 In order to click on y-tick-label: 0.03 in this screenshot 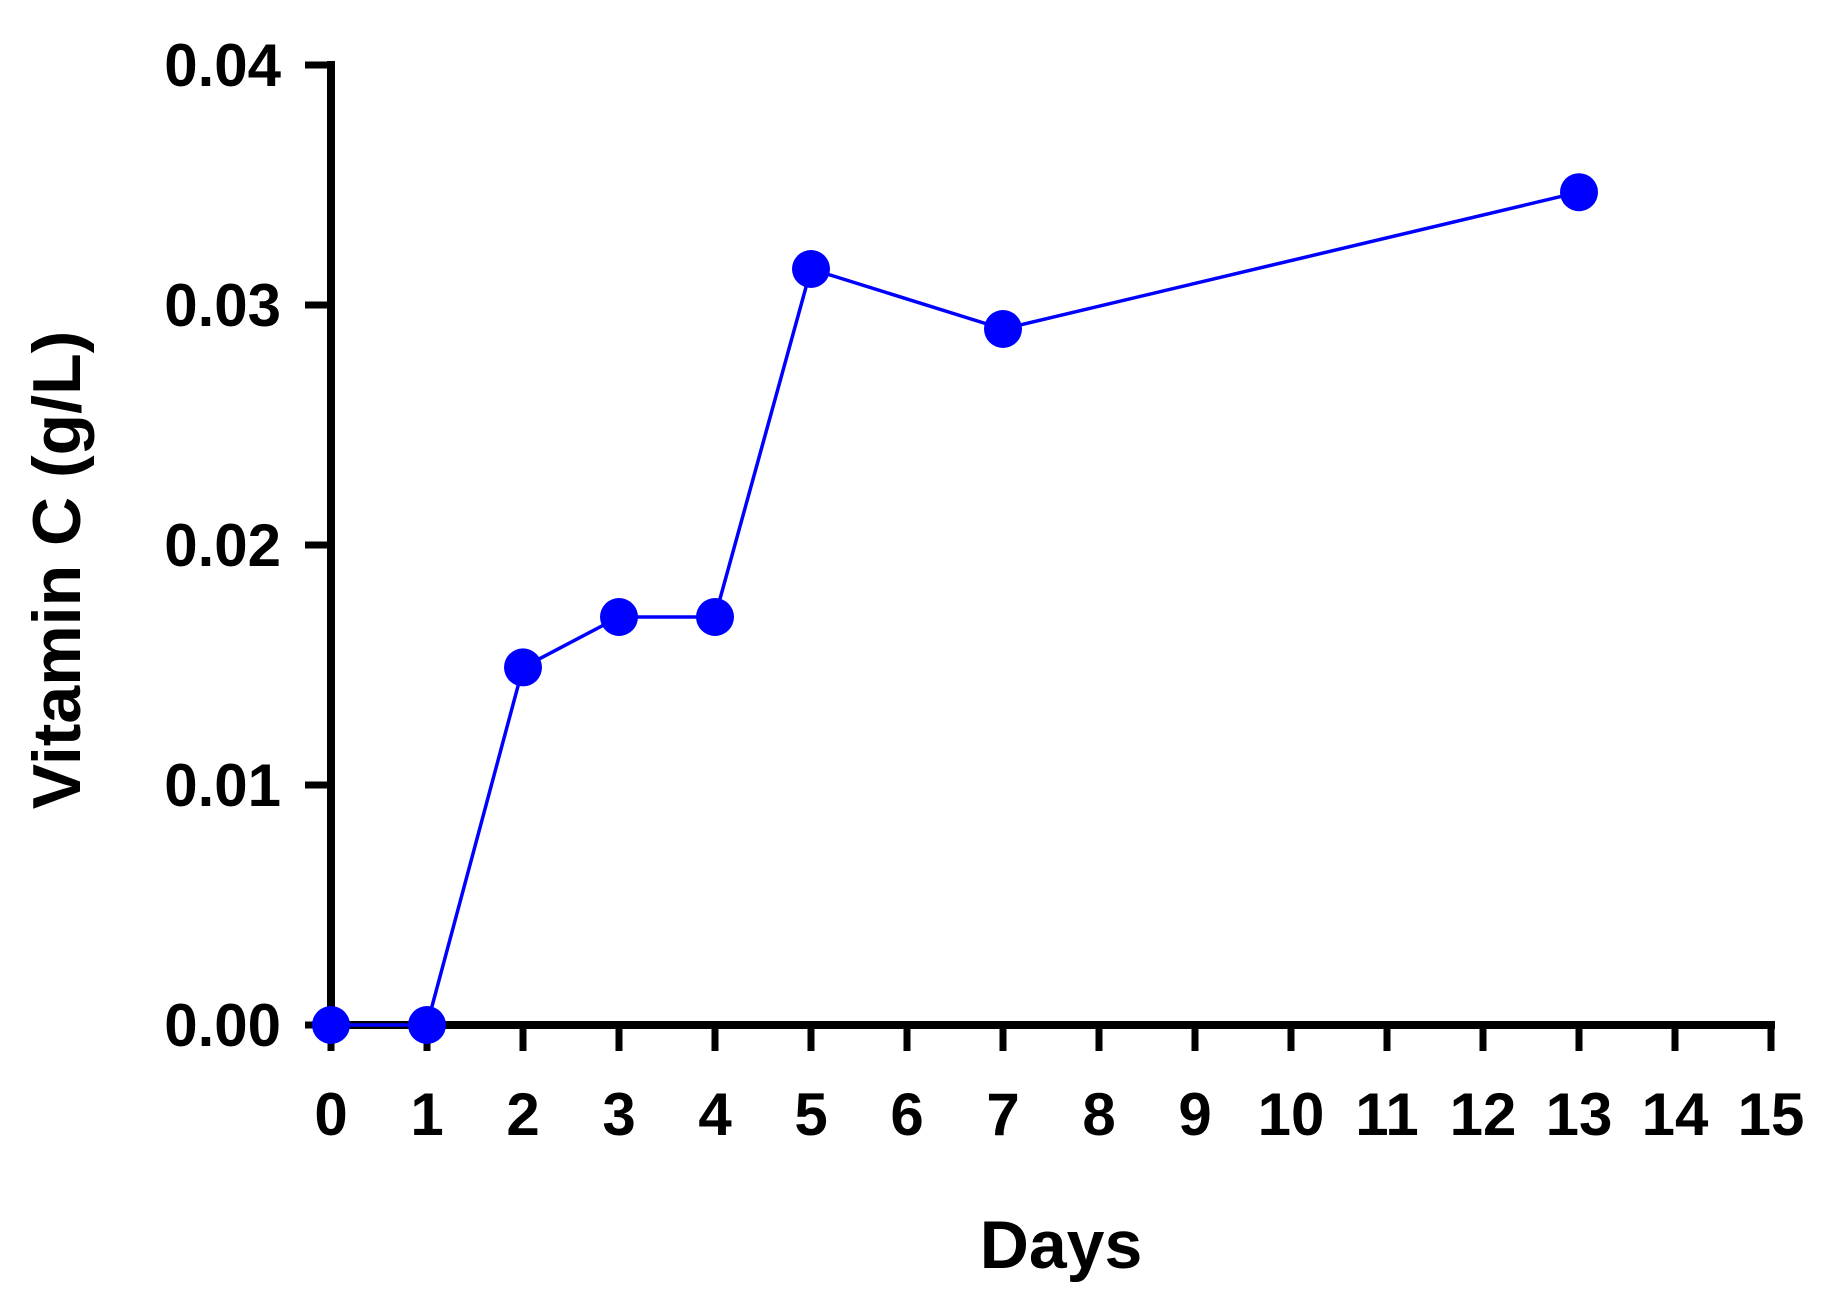, I will do `click(222, 305)`.